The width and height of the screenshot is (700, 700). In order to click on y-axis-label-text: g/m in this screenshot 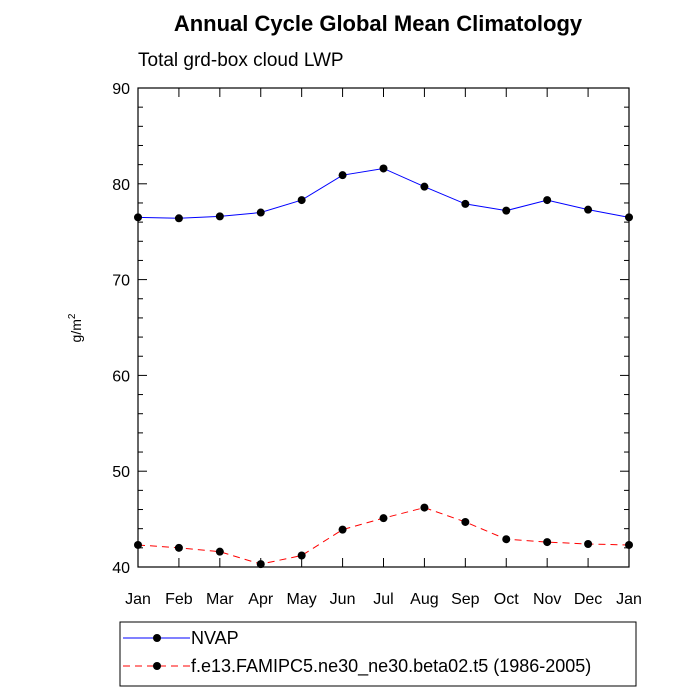, I will do `click(76, 330)`.